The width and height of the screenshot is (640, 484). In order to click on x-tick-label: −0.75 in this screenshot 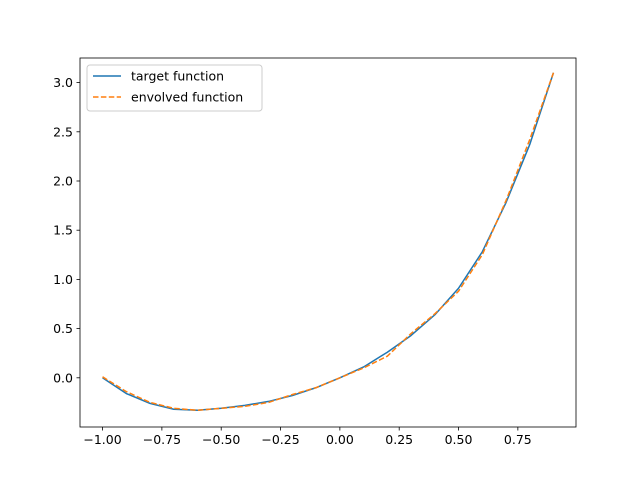, I will do `click(162, 439)`.